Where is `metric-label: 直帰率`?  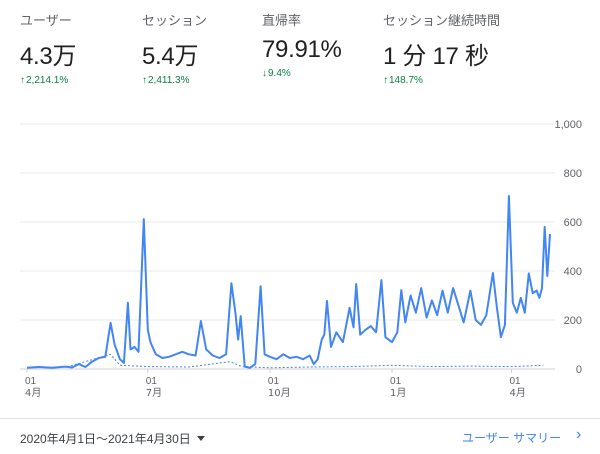
metric-label: 直帰率 is located at coordinates (282, 20).